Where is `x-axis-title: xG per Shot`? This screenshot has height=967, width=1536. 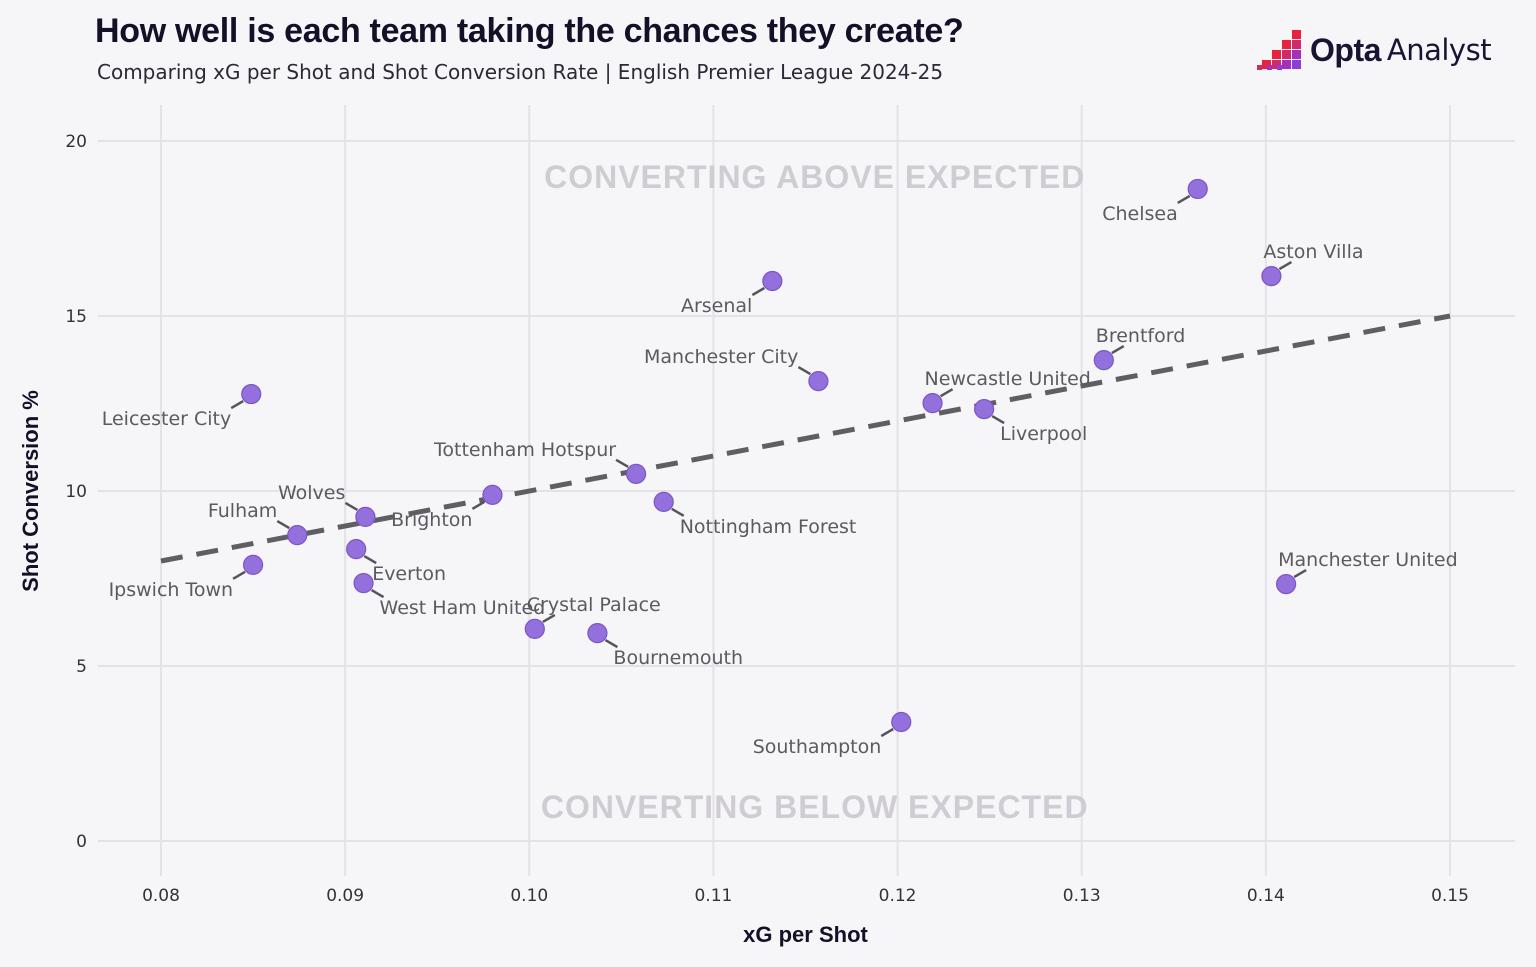
x-axis-title: xG per Shot is located at coordinates (805, 934).